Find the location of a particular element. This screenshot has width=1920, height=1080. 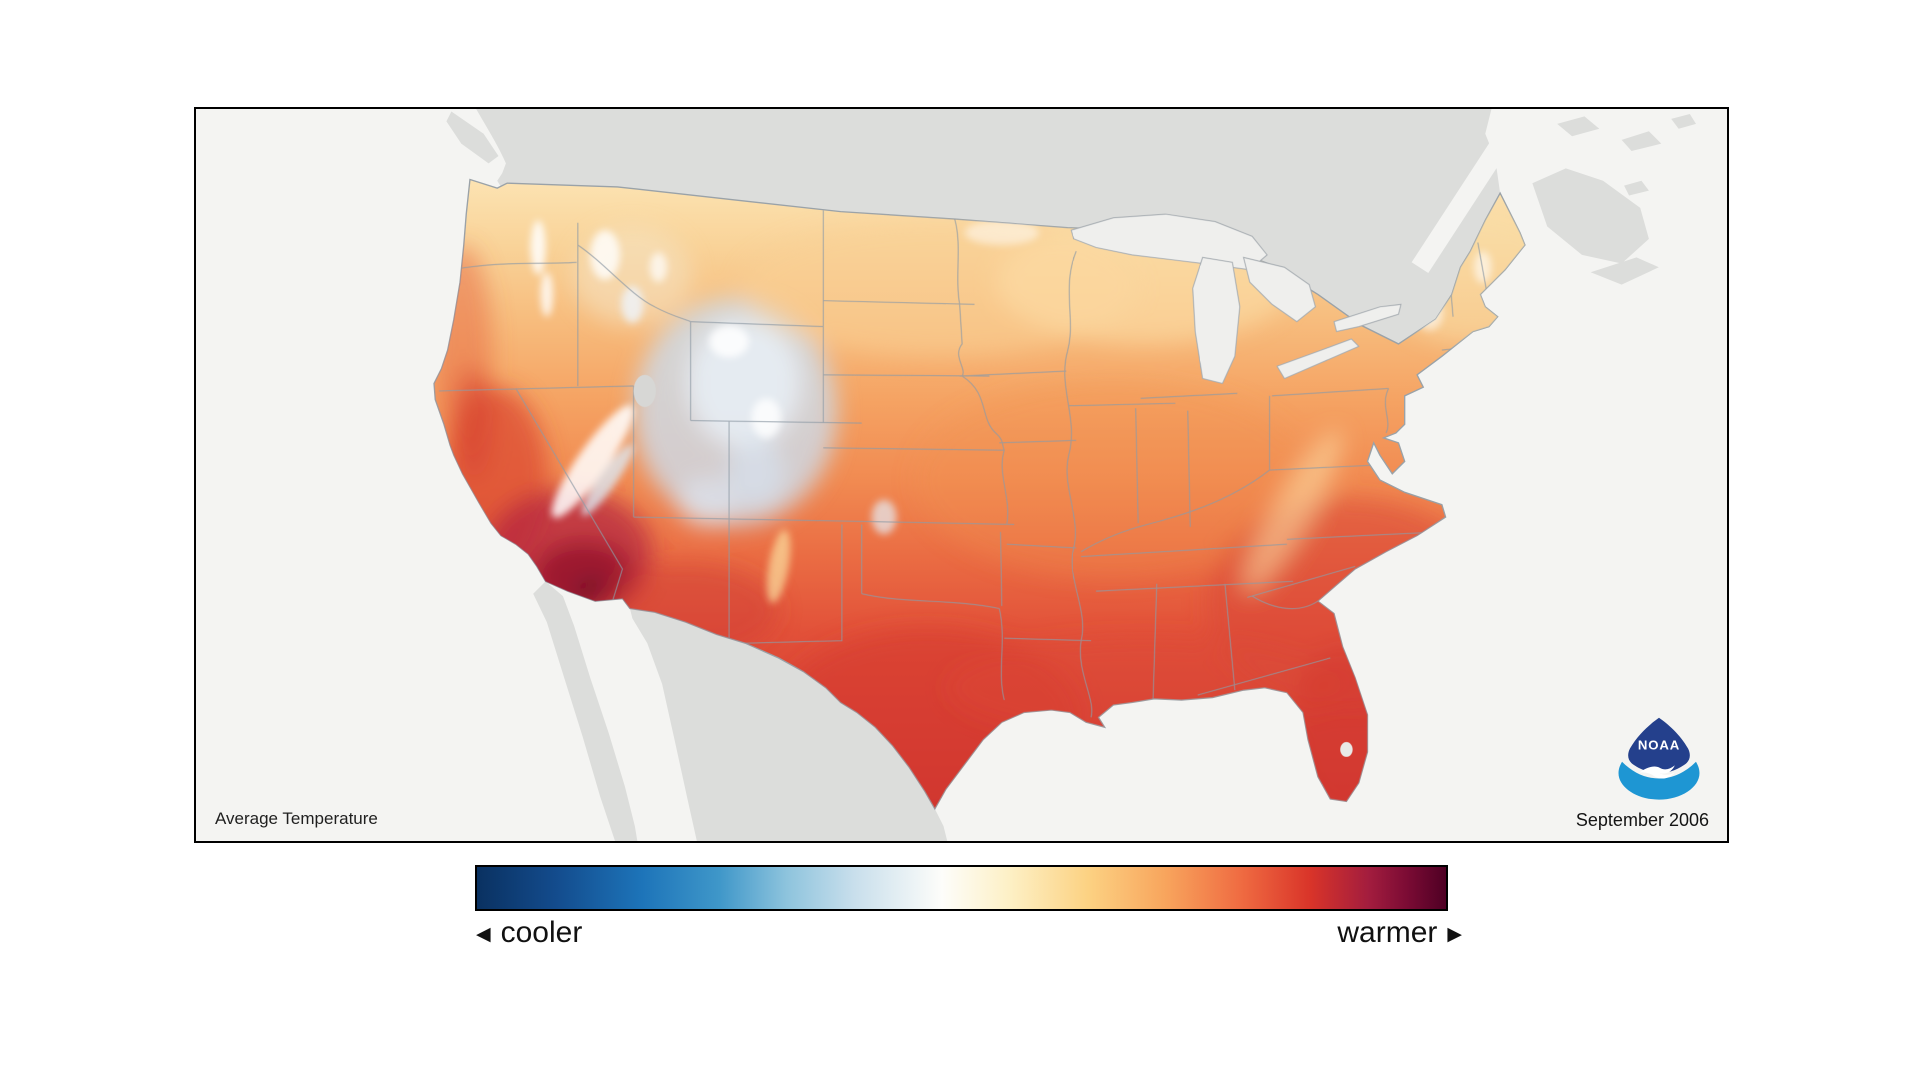

maritimes-landmass is located at coordinates (1590, 216).